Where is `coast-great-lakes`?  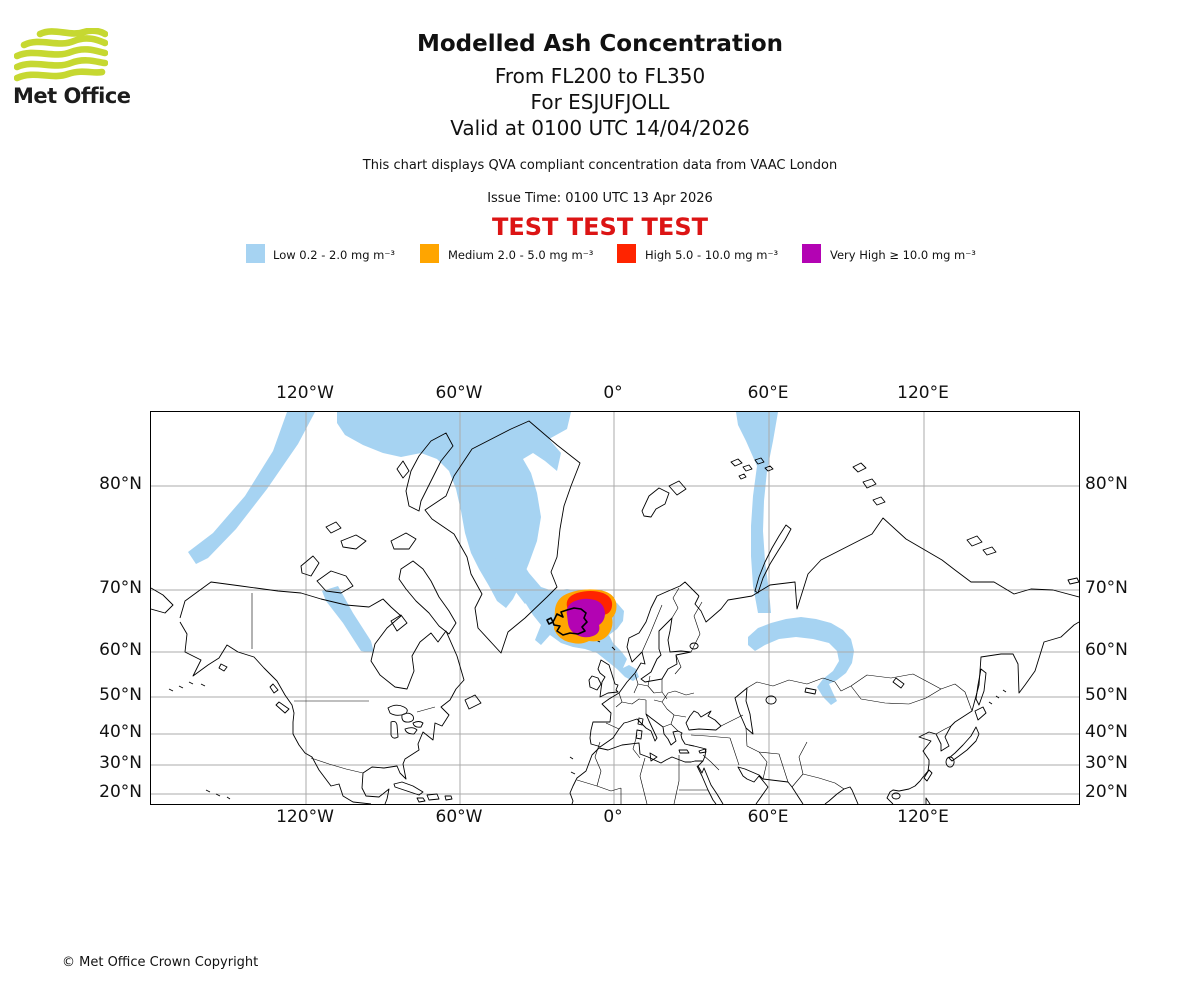
coast-great-lakes is located at coordinates (405, 721).